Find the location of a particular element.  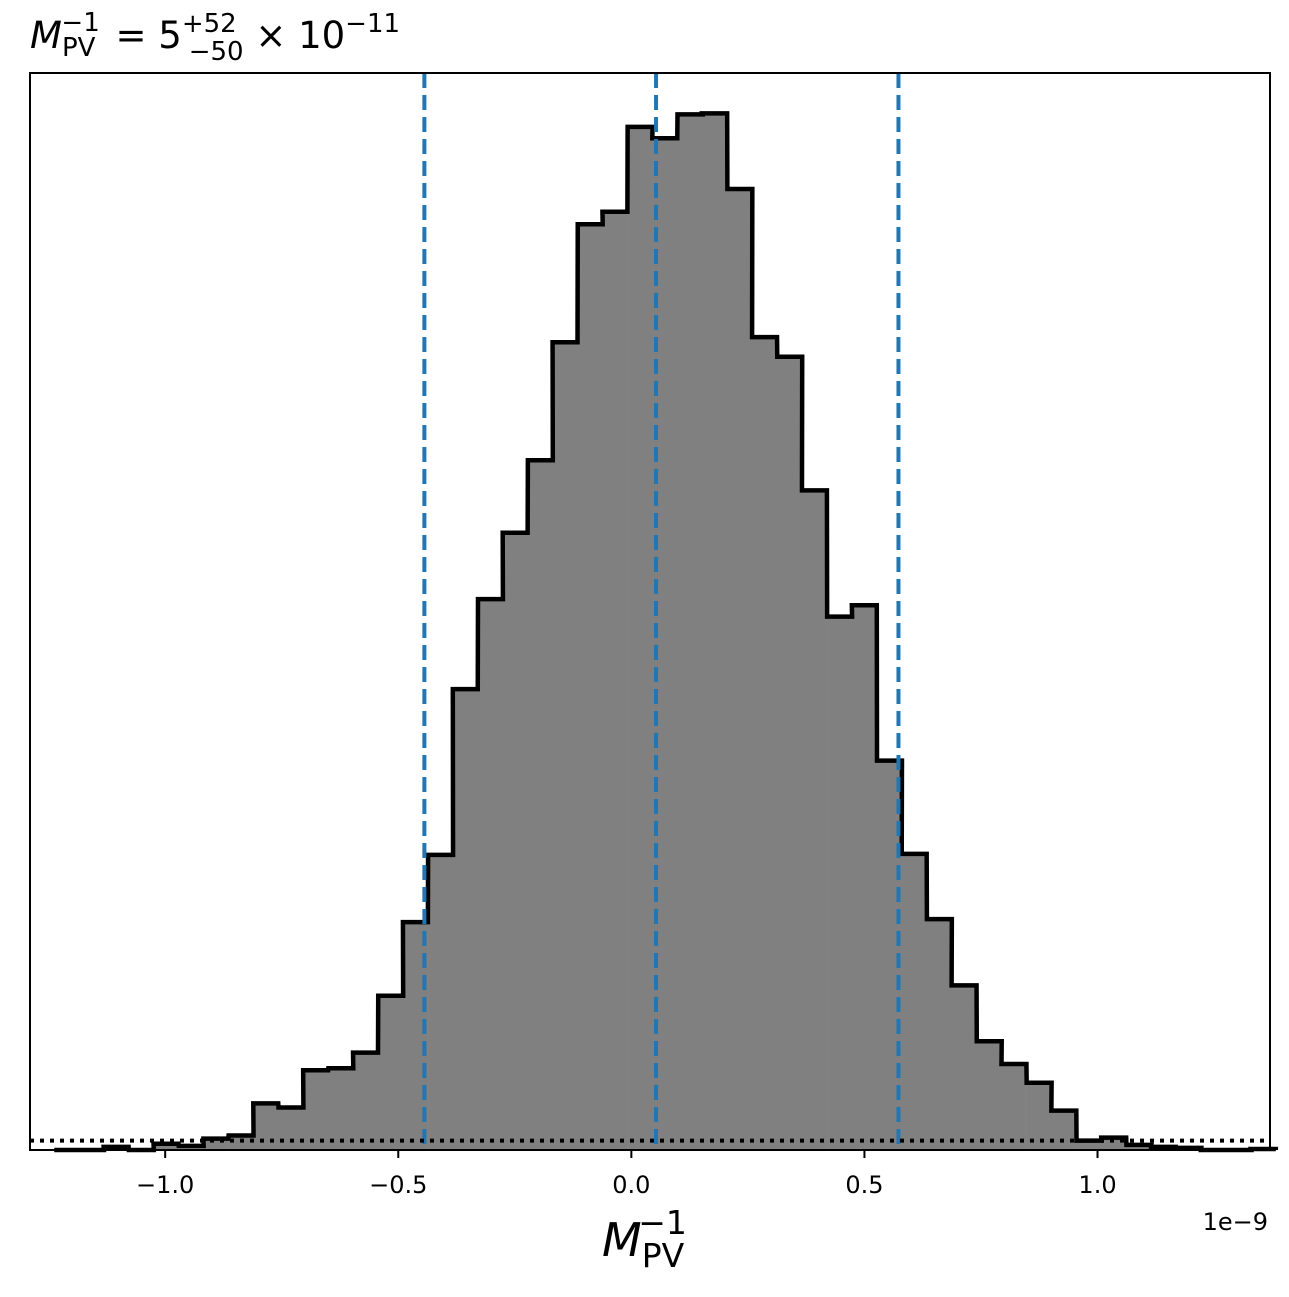

x-axis-ticks: −1.0 −0.5 0.0 0.5 1.0 is located at coordinates (626, 1174).